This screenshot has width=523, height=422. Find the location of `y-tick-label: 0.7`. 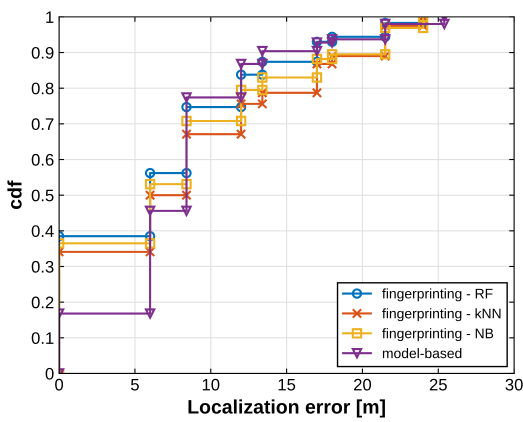

y-tick-label: 0.7 is located at coordinates (43, 124).